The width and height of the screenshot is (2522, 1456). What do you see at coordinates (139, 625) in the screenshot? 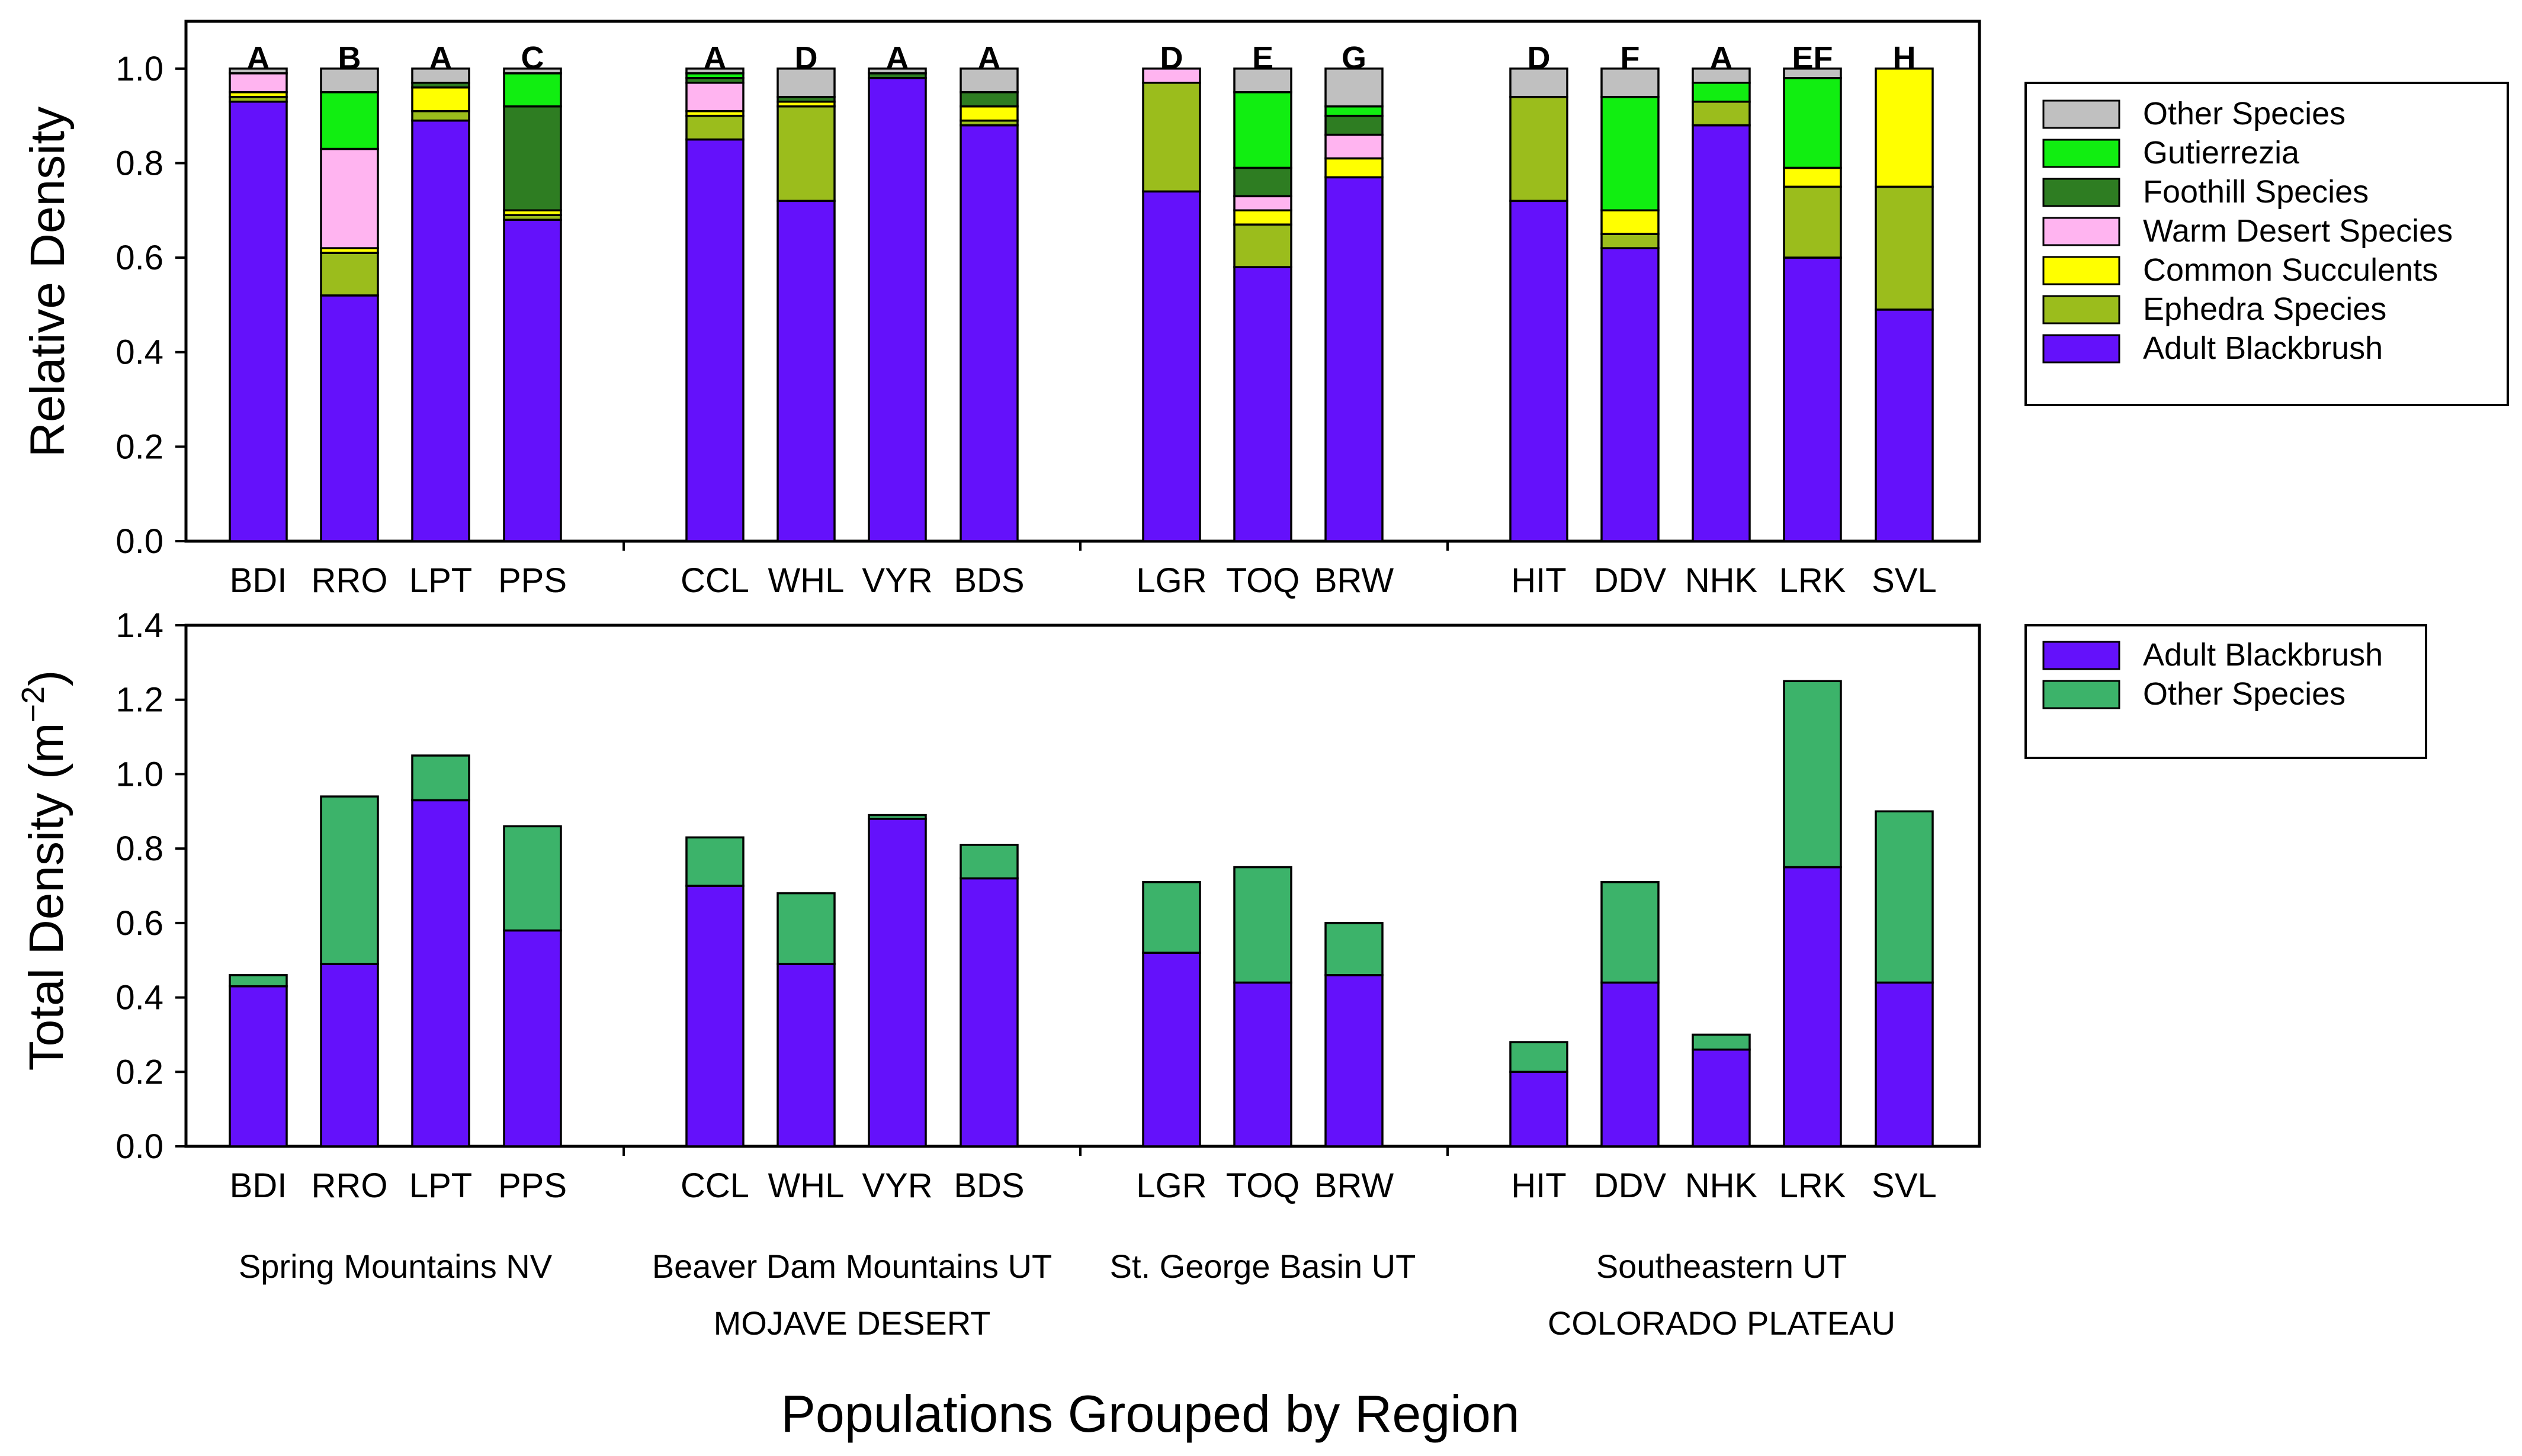
I see `bottom-y-tick-label: 1.4` at bounding box center [139, 625].